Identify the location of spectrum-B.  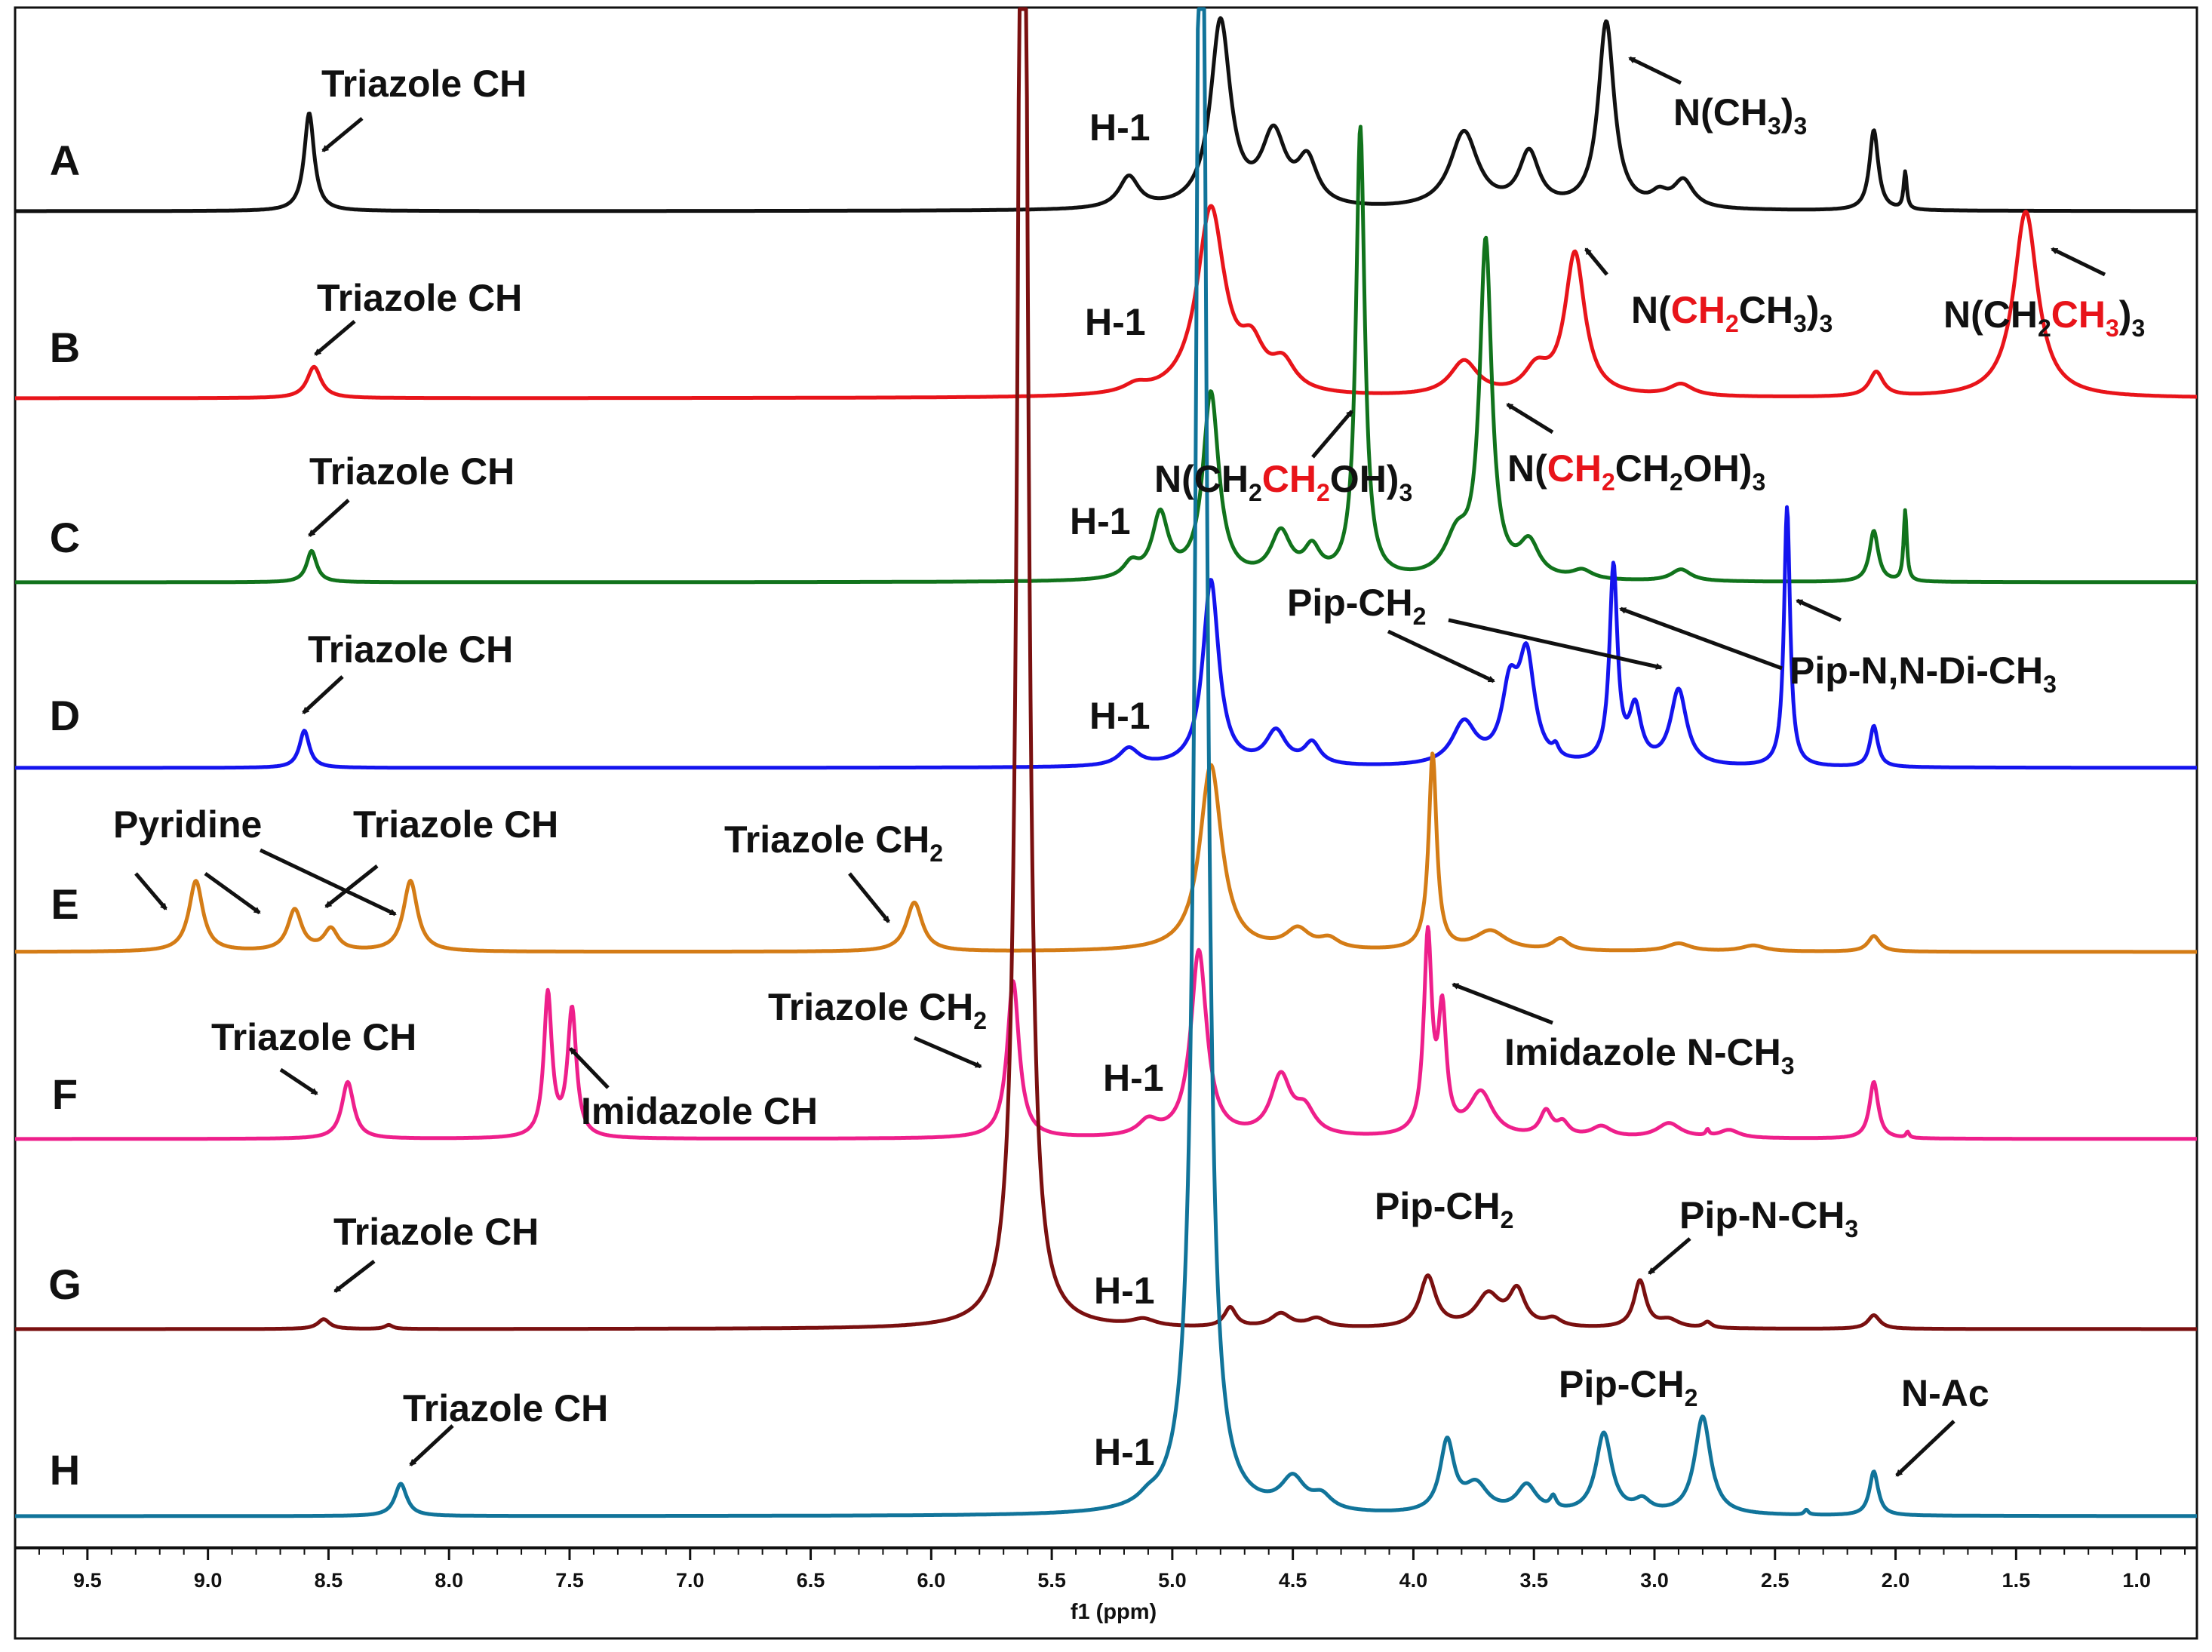
(1106, 302).